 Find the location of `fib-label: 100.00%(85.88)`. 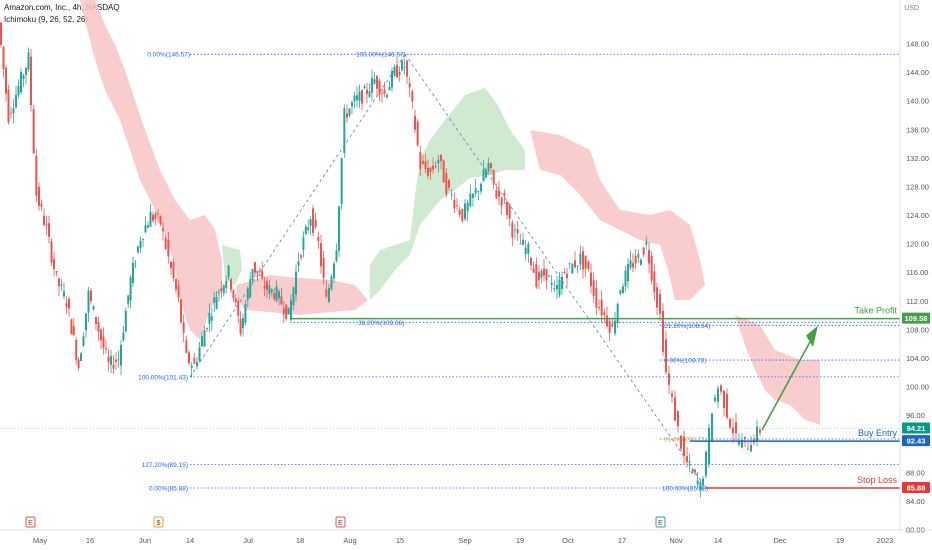

fib-label: 100.00%(85.88) is located at coordinates (685, 488).